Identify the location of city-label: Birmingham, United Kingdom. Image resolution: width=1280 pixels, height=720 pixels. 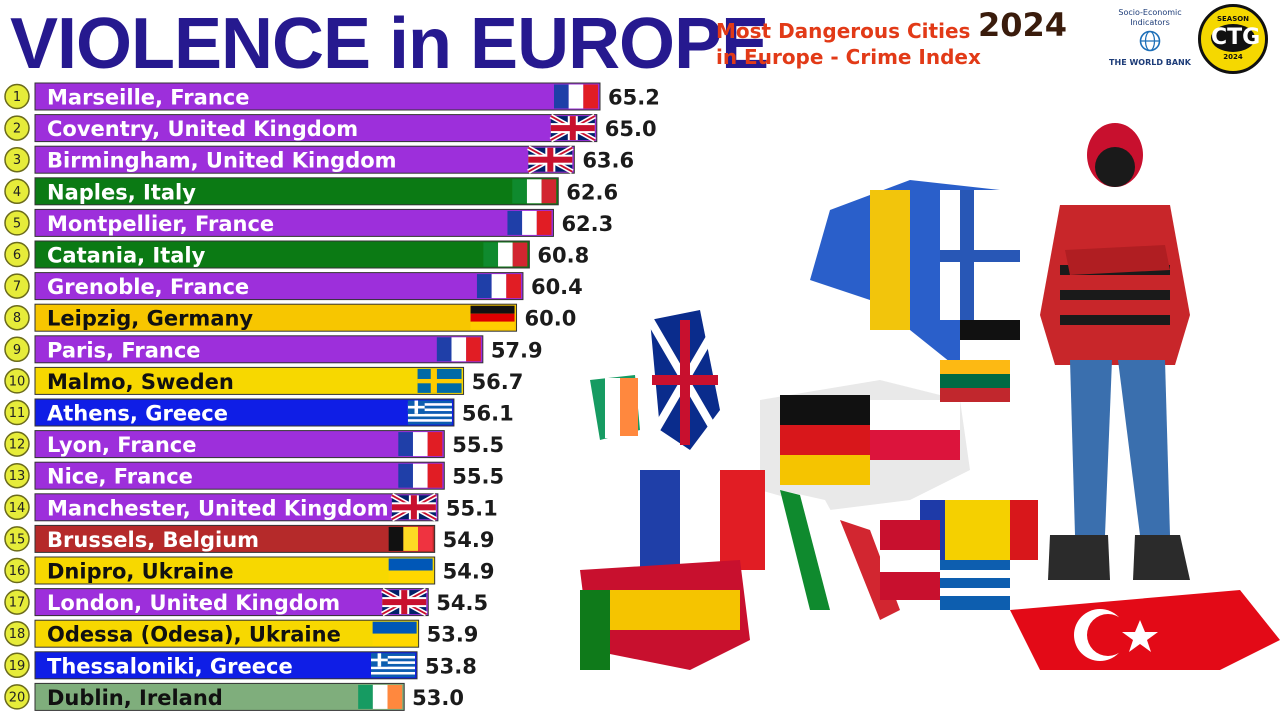
(222, 161).